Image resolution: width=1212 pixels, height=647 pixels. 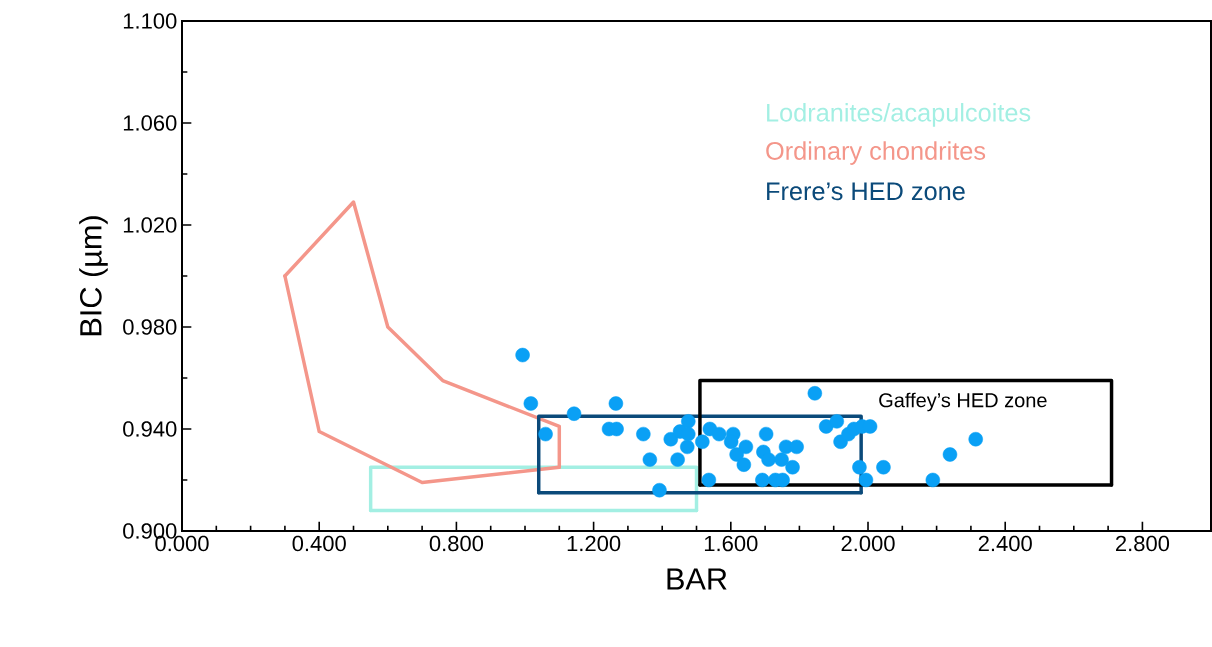 I want to click on x-tick-label: 0.400, so click(x=319, y=543).